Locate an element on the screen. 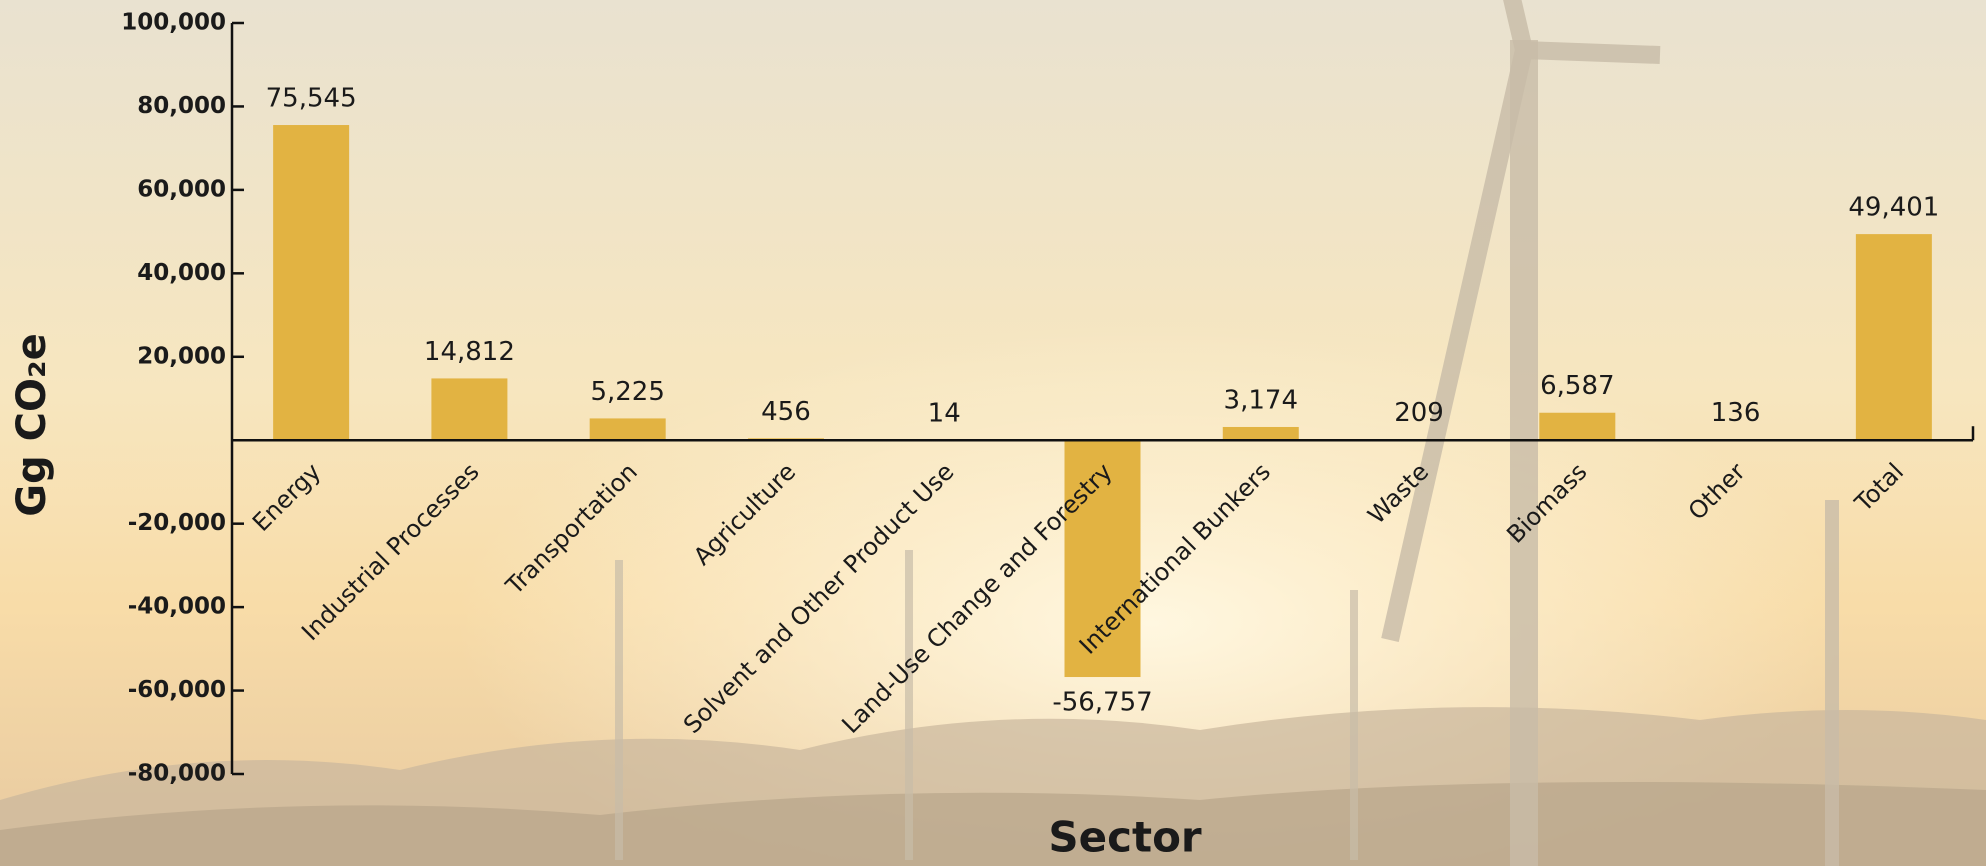  y-tick-label: 40,000 is located at coordinates (181, 273).